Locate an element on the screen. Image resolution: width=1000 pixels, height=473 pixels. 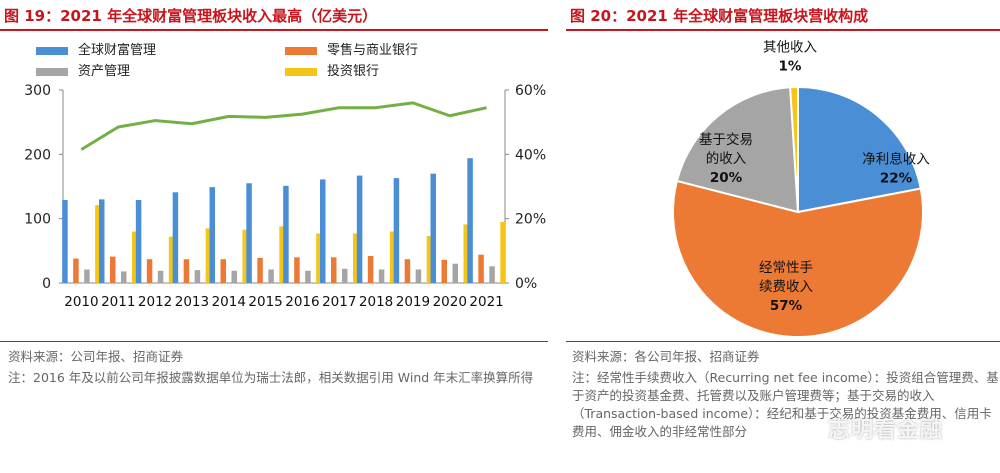
wechat-icon is located at coordinates (811, 430).